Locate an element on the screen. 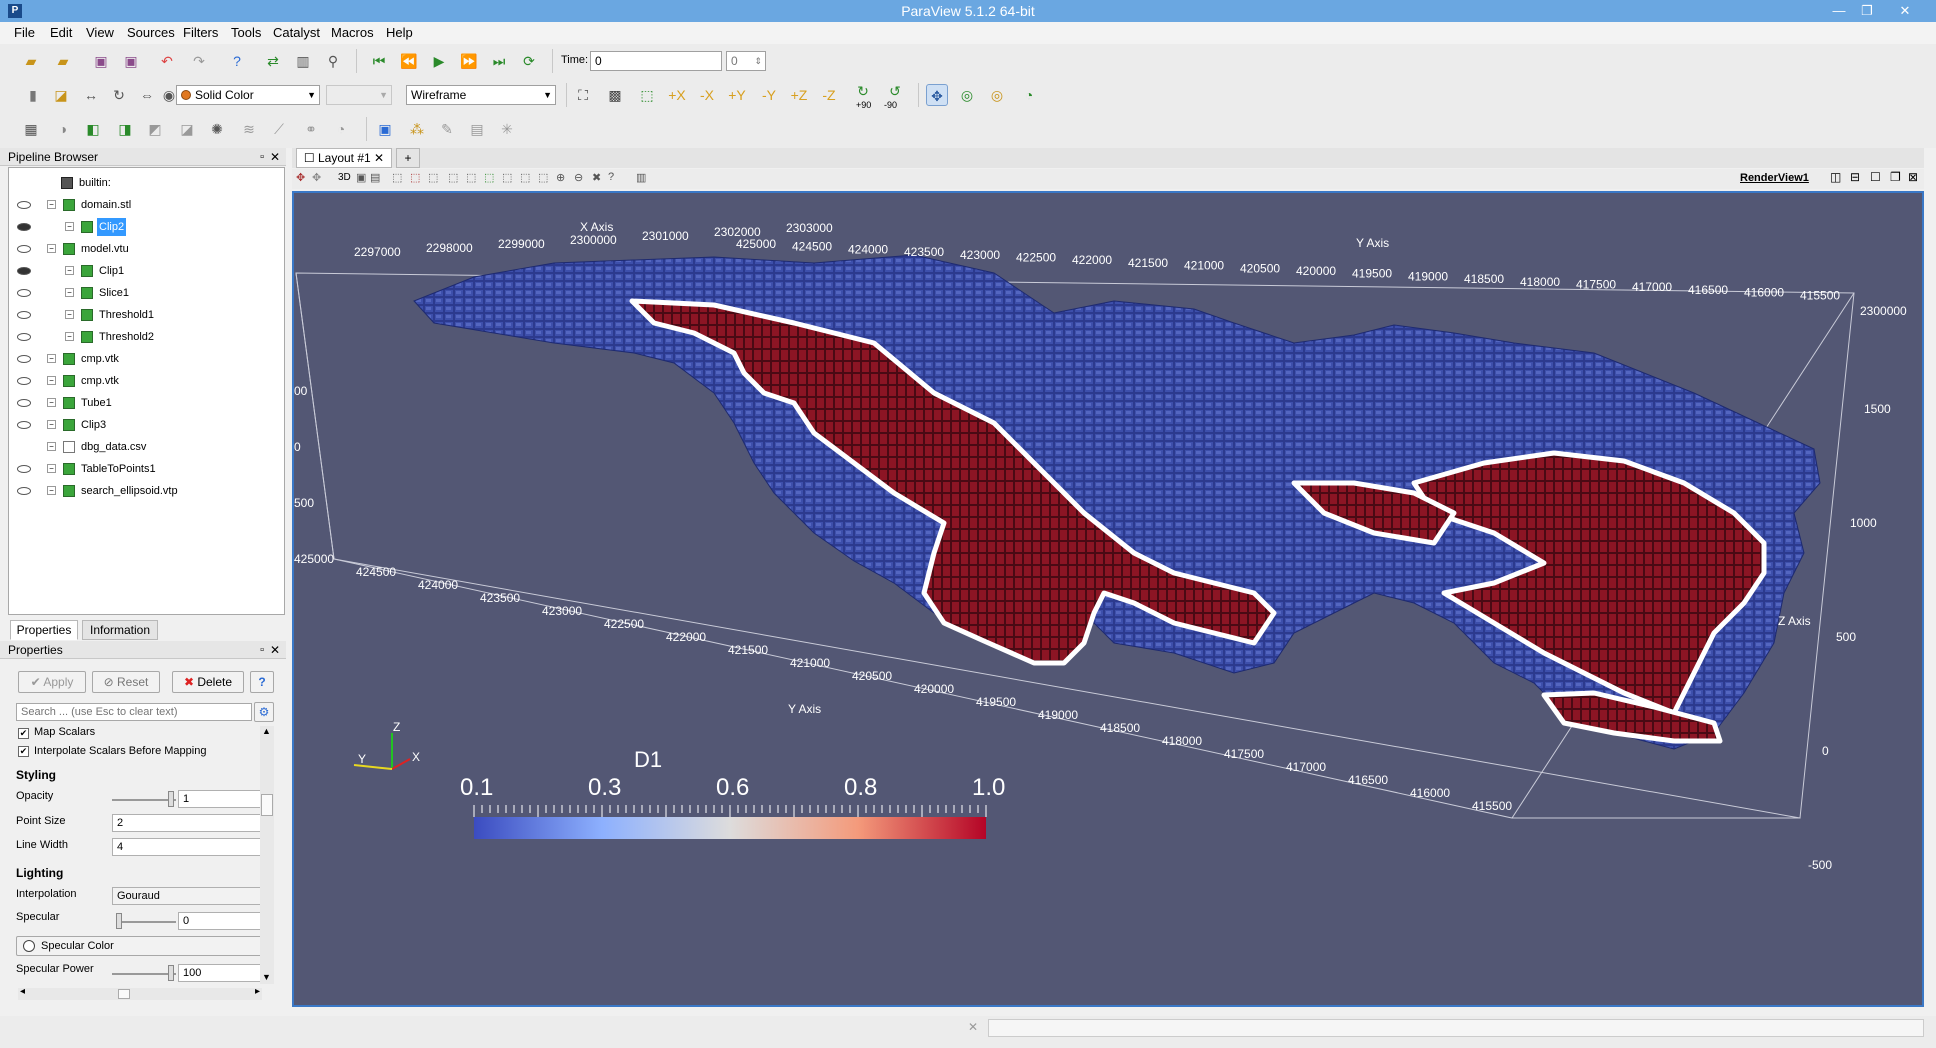 The height and width of the screenshot is (1048, 1936). view-minus-z-icon: -Z is located at coordinates (829, 95).